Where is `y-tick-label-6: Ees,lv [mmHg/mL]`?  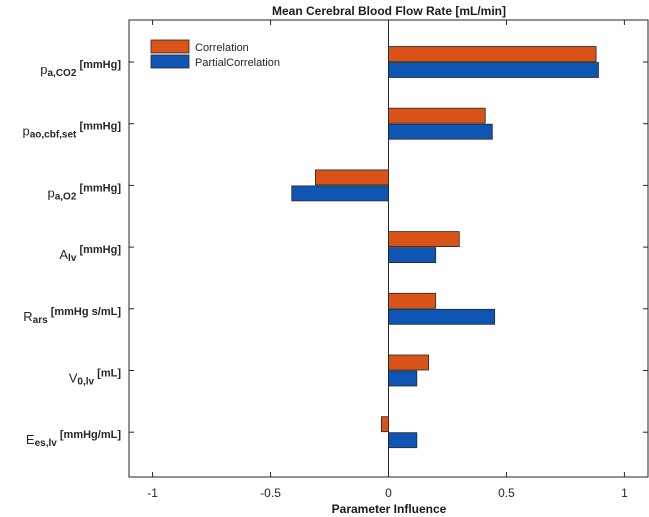 y-tick-label-6: Ees,lv [mmHg/mL] is located at coordinates (73, 439).